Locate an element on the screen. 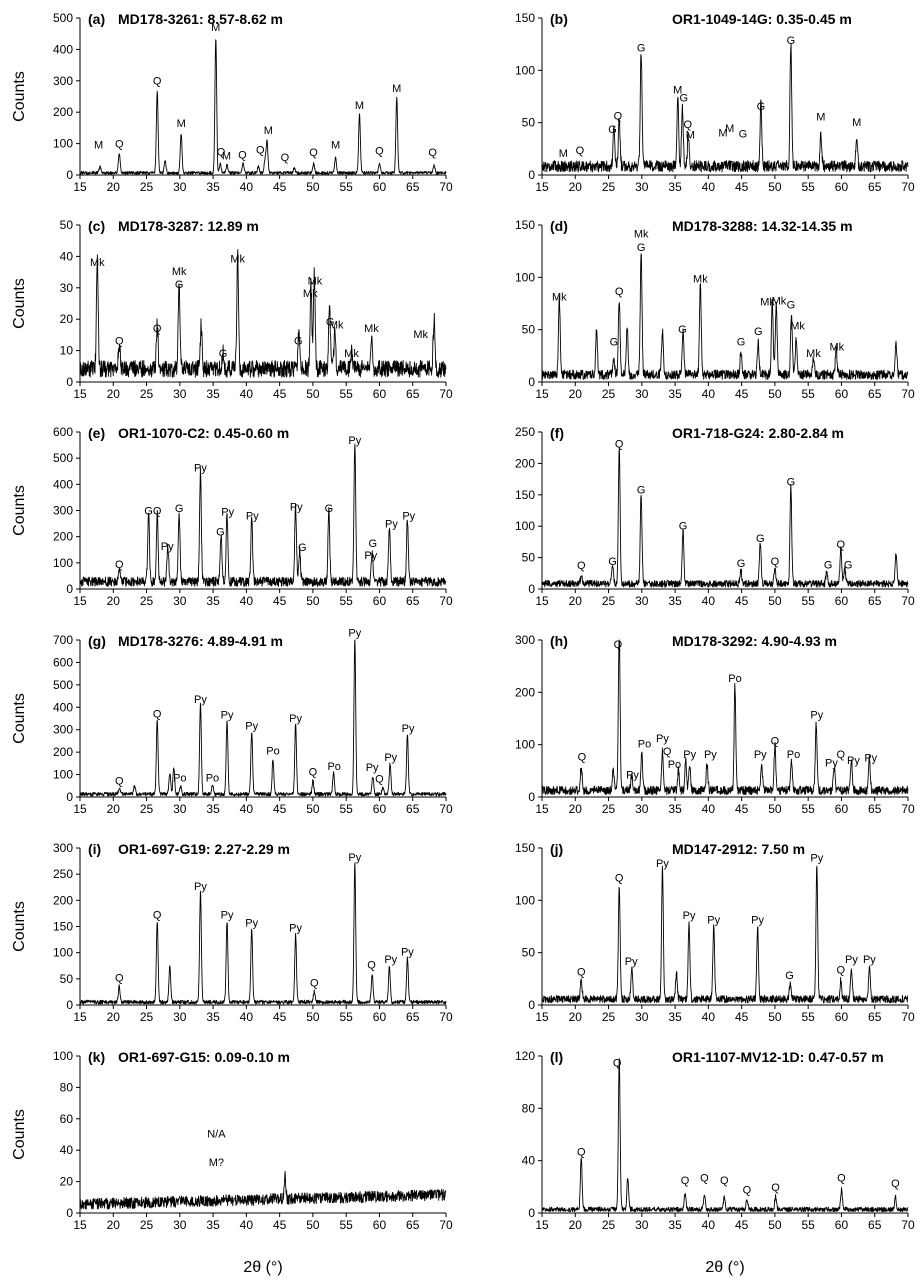  x-tick-label-g: 60 is located at coordinates (380, 809).